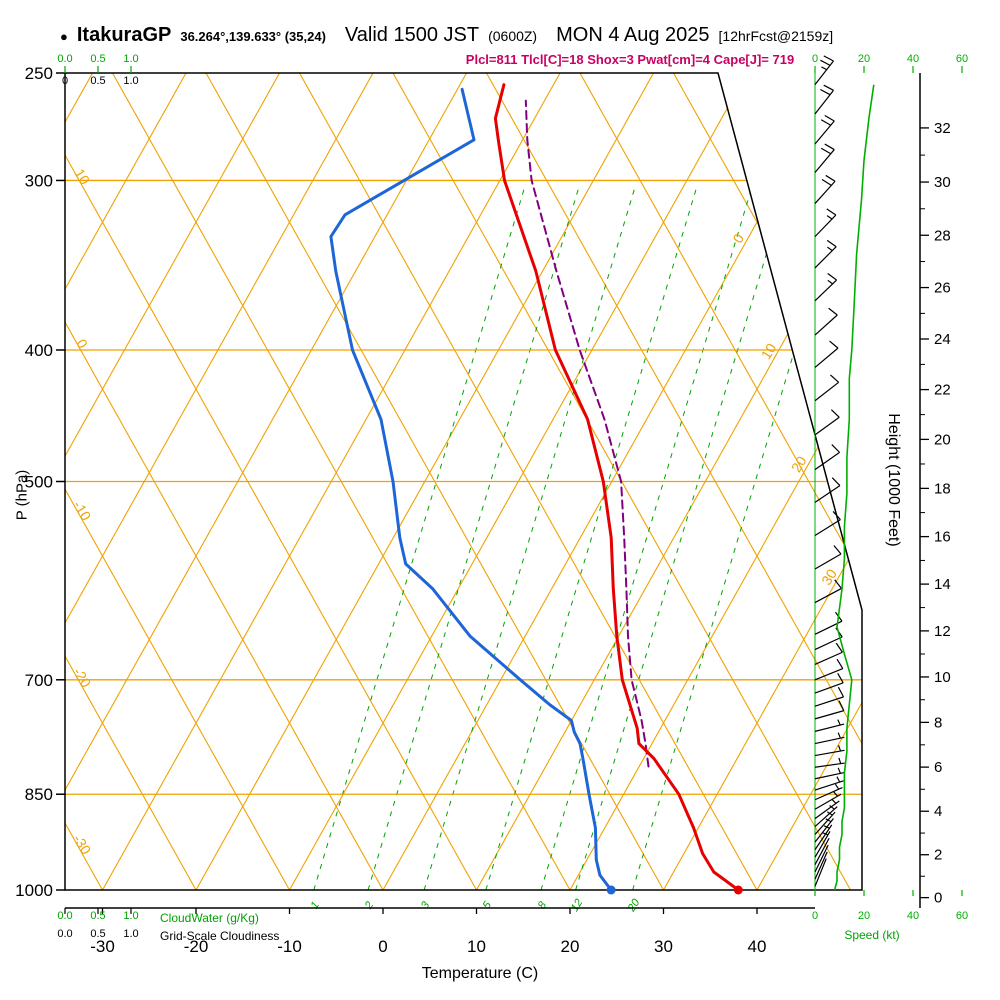 This screenshot has width=1000, height=1000. Describe the element at coordinates (34, 890) in the screenshot. I see `svg-text: 1000` at that location.